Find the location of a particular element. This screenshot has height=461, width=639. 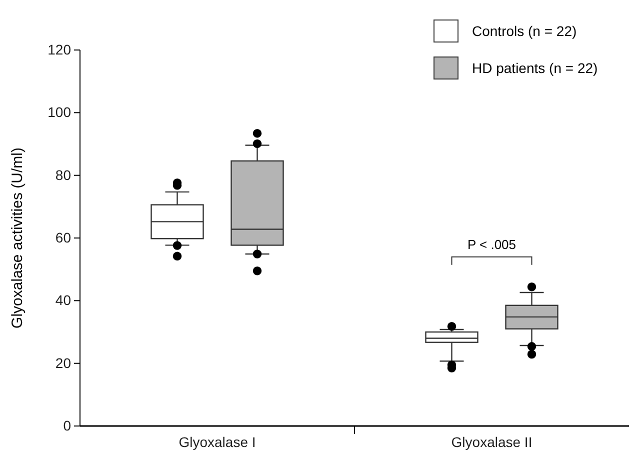

annotation: P < .005 is located at coordinates (491, 244).